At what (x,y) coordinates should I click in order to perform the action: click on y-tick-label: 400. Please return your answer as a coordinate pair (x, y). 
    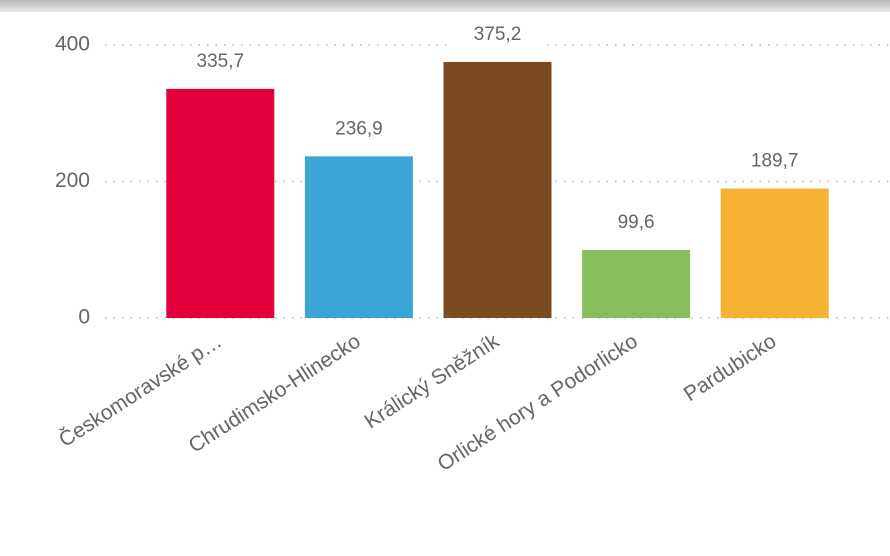
    Looking at the image, I should click on (72, 44).